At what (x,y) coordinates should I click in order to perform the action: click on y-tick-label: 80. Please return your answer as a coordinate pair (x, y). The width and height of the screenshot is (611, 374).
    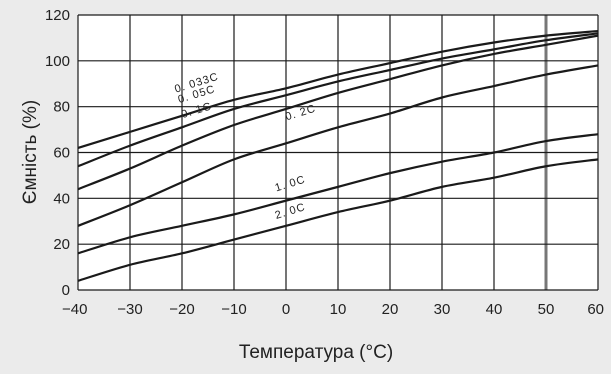
    Looking at the image, I should click on (61, 107).